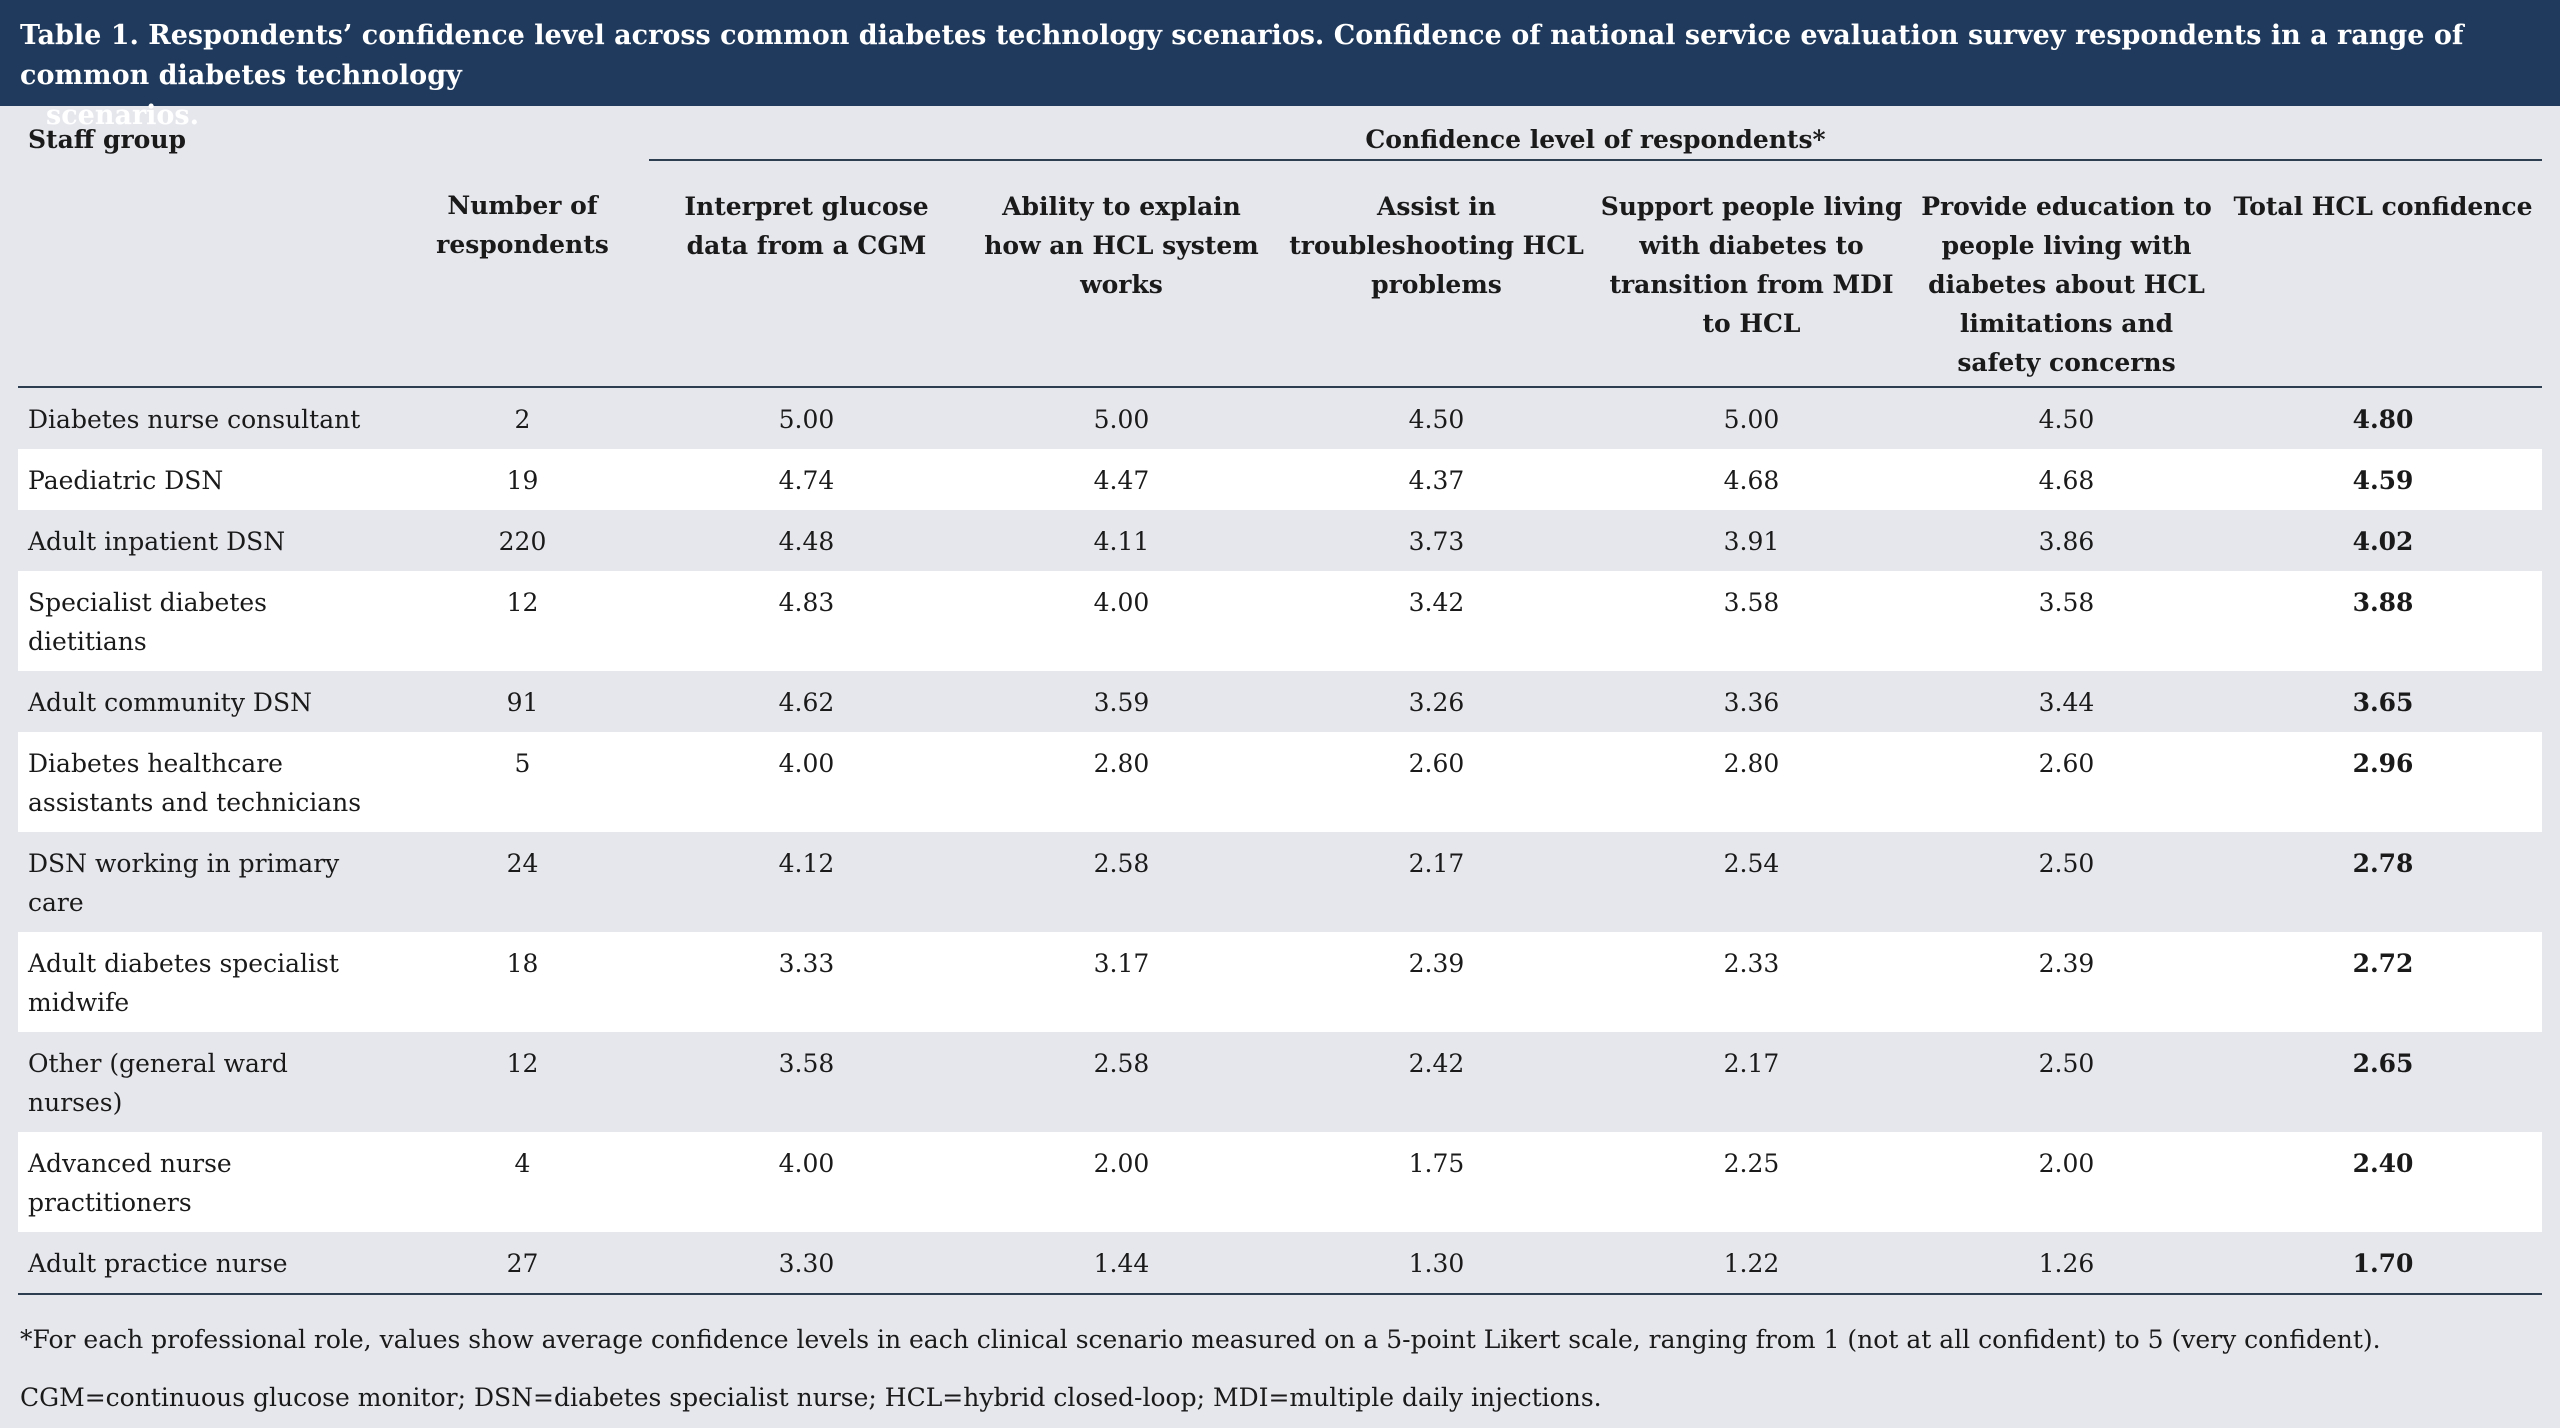 The image size is (2560, 1428). What do you see at coordinates (2066, 541) in the screenshot?
I see `cell-education: 3.86` at bounding box center [2066, 541].